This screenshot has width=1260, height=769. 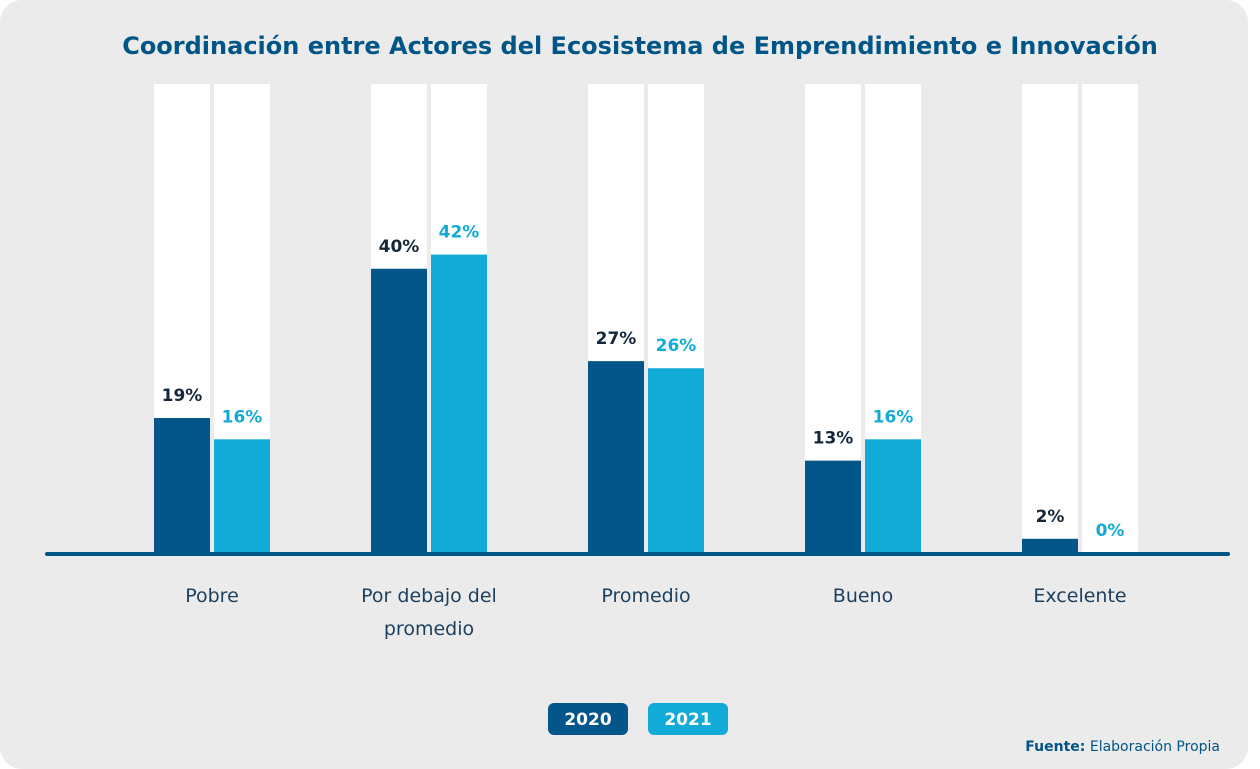 I want to click on x-tick-label: Excelente, so click(x=1080, y=596).